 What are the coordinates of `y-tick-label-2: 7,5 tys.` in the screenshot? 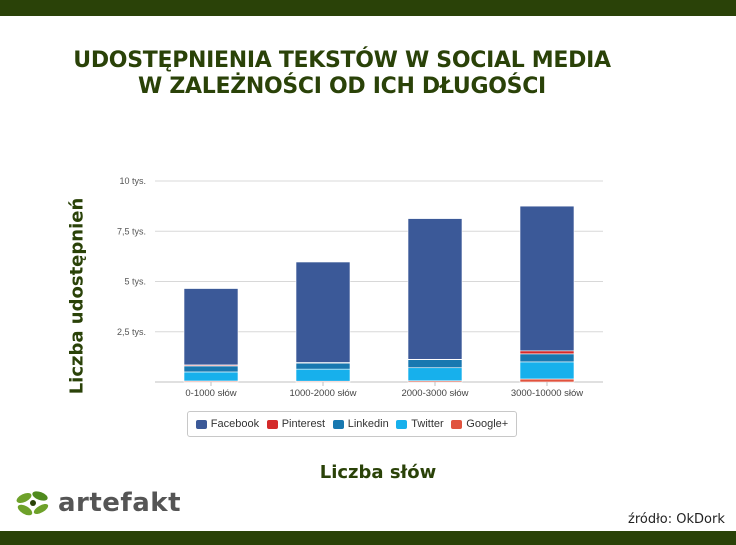 It's located at (131, 231).